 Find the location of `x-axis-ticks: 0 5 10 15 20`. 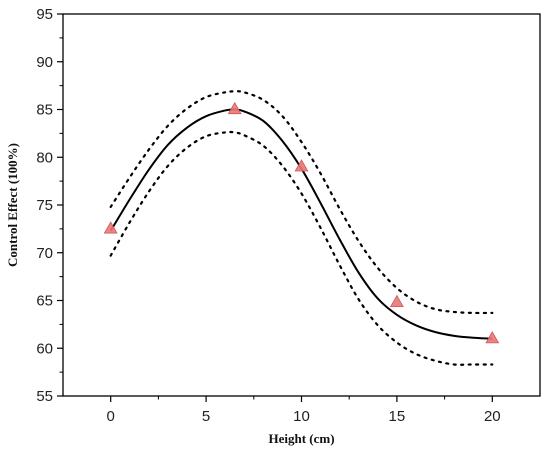

x-axis-ticks: 0 5 10 15 20 is located at coordinates (304, 410).